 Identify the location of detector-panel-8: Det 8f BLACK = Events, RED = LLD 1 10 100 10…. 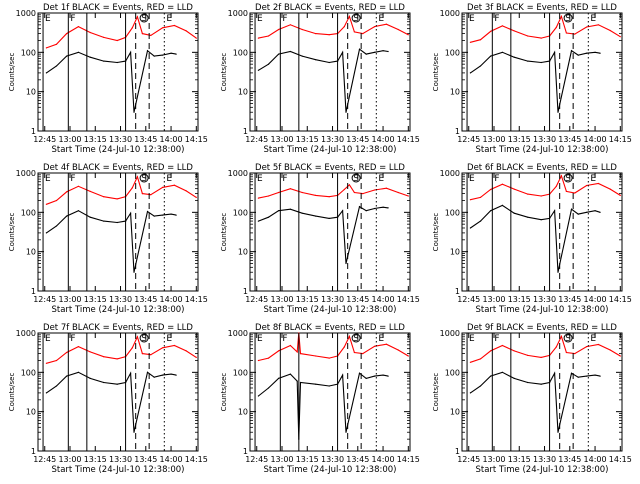
(320, 399).